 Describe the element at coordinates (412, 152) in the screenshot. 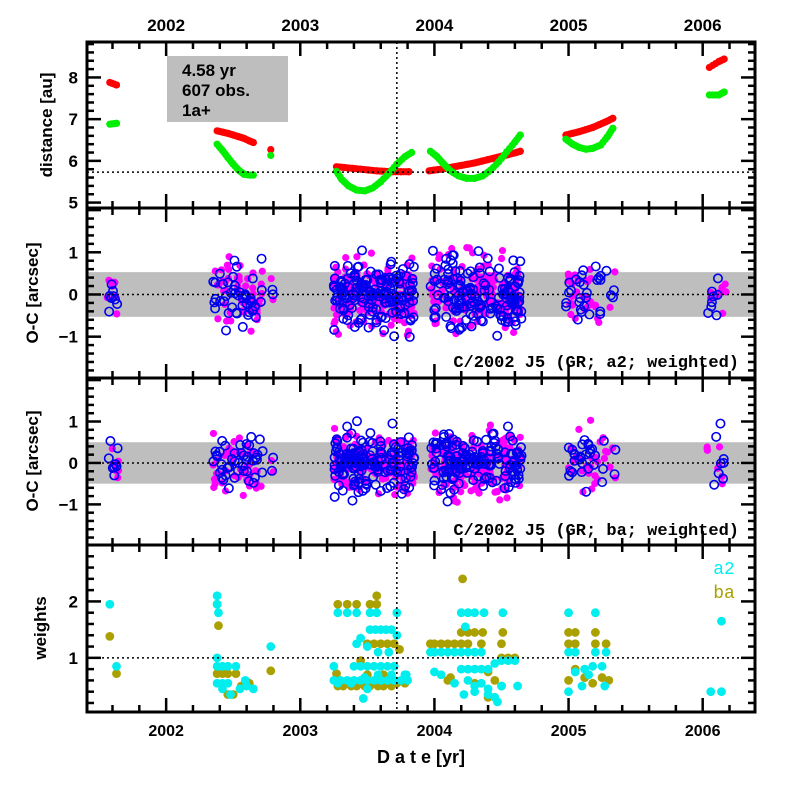

I see `geocentric-point` at that location.